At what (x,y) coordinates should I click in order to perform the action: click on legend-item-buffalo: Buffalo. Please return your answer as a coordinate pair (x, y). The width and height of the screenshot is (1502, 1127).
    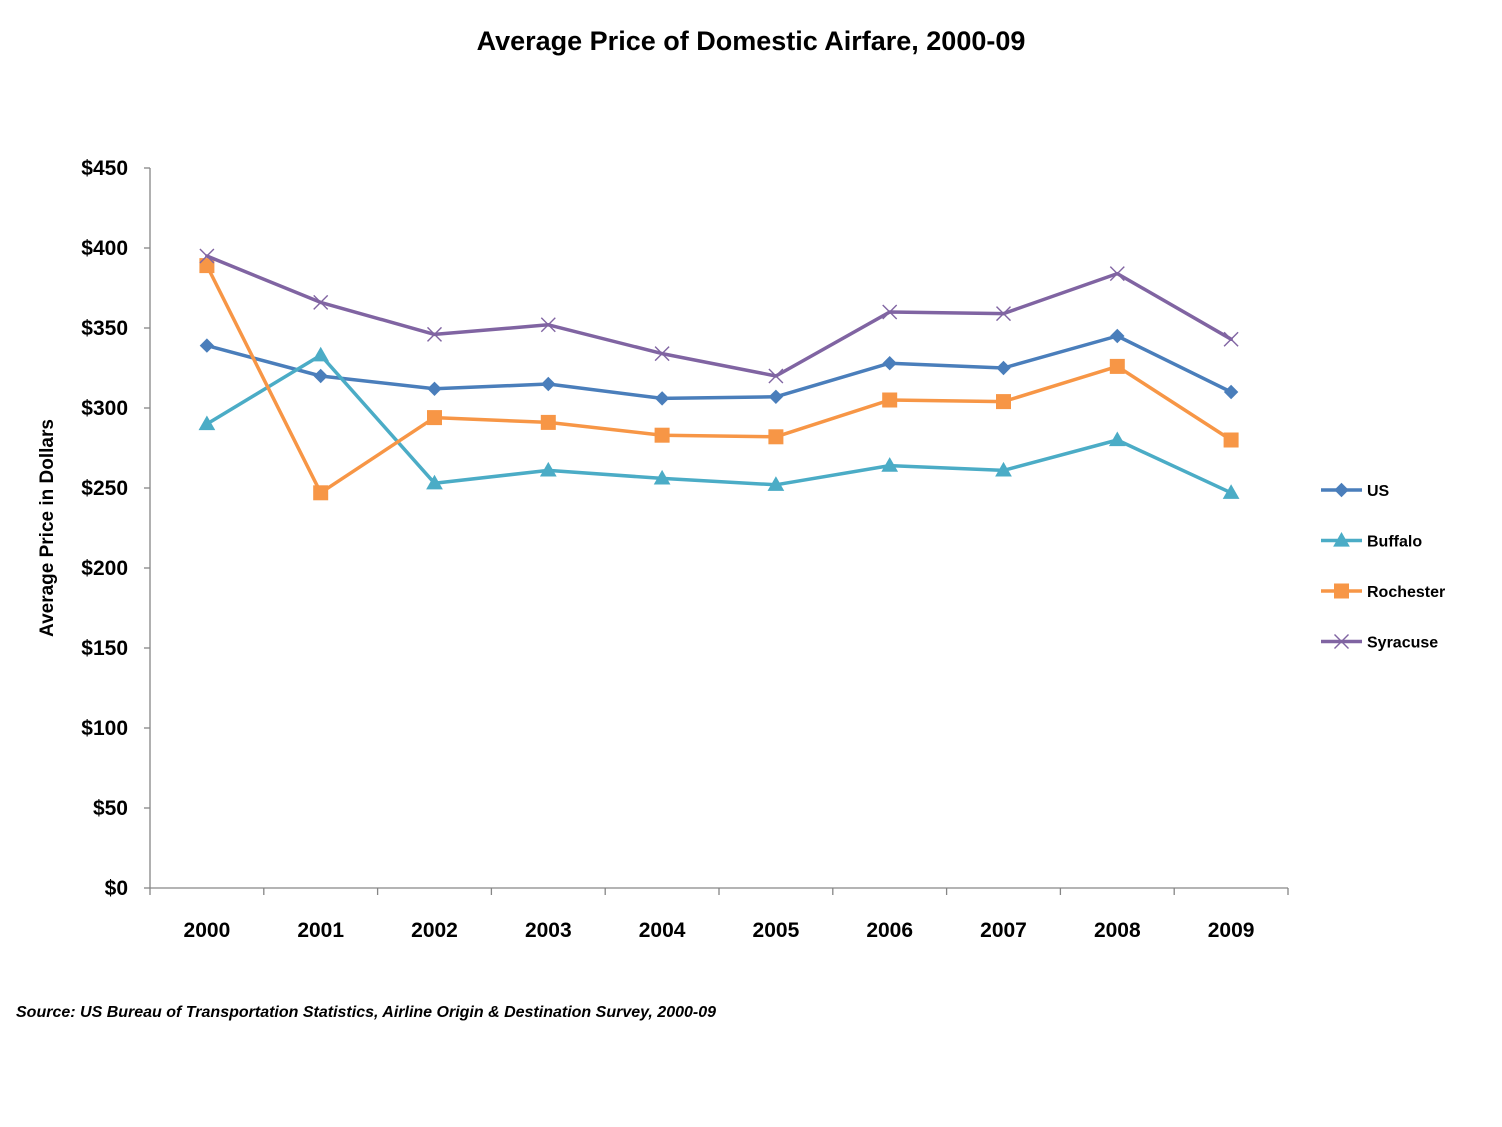
    Looking at the image, I should click on (1371, 541).